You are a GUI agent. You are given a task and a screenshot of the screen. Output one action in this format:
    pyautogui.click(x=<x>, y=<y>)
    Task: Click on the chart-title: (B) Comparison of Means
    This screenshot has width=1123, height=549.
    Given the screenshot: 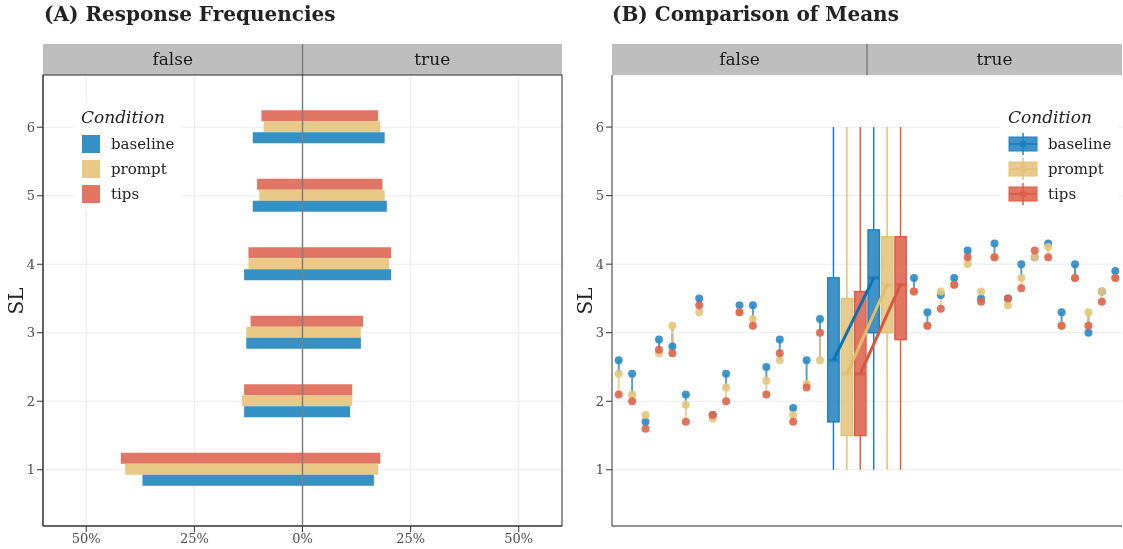 What is the action you would take?
    pyautogui.click(x=755, y=14)
    